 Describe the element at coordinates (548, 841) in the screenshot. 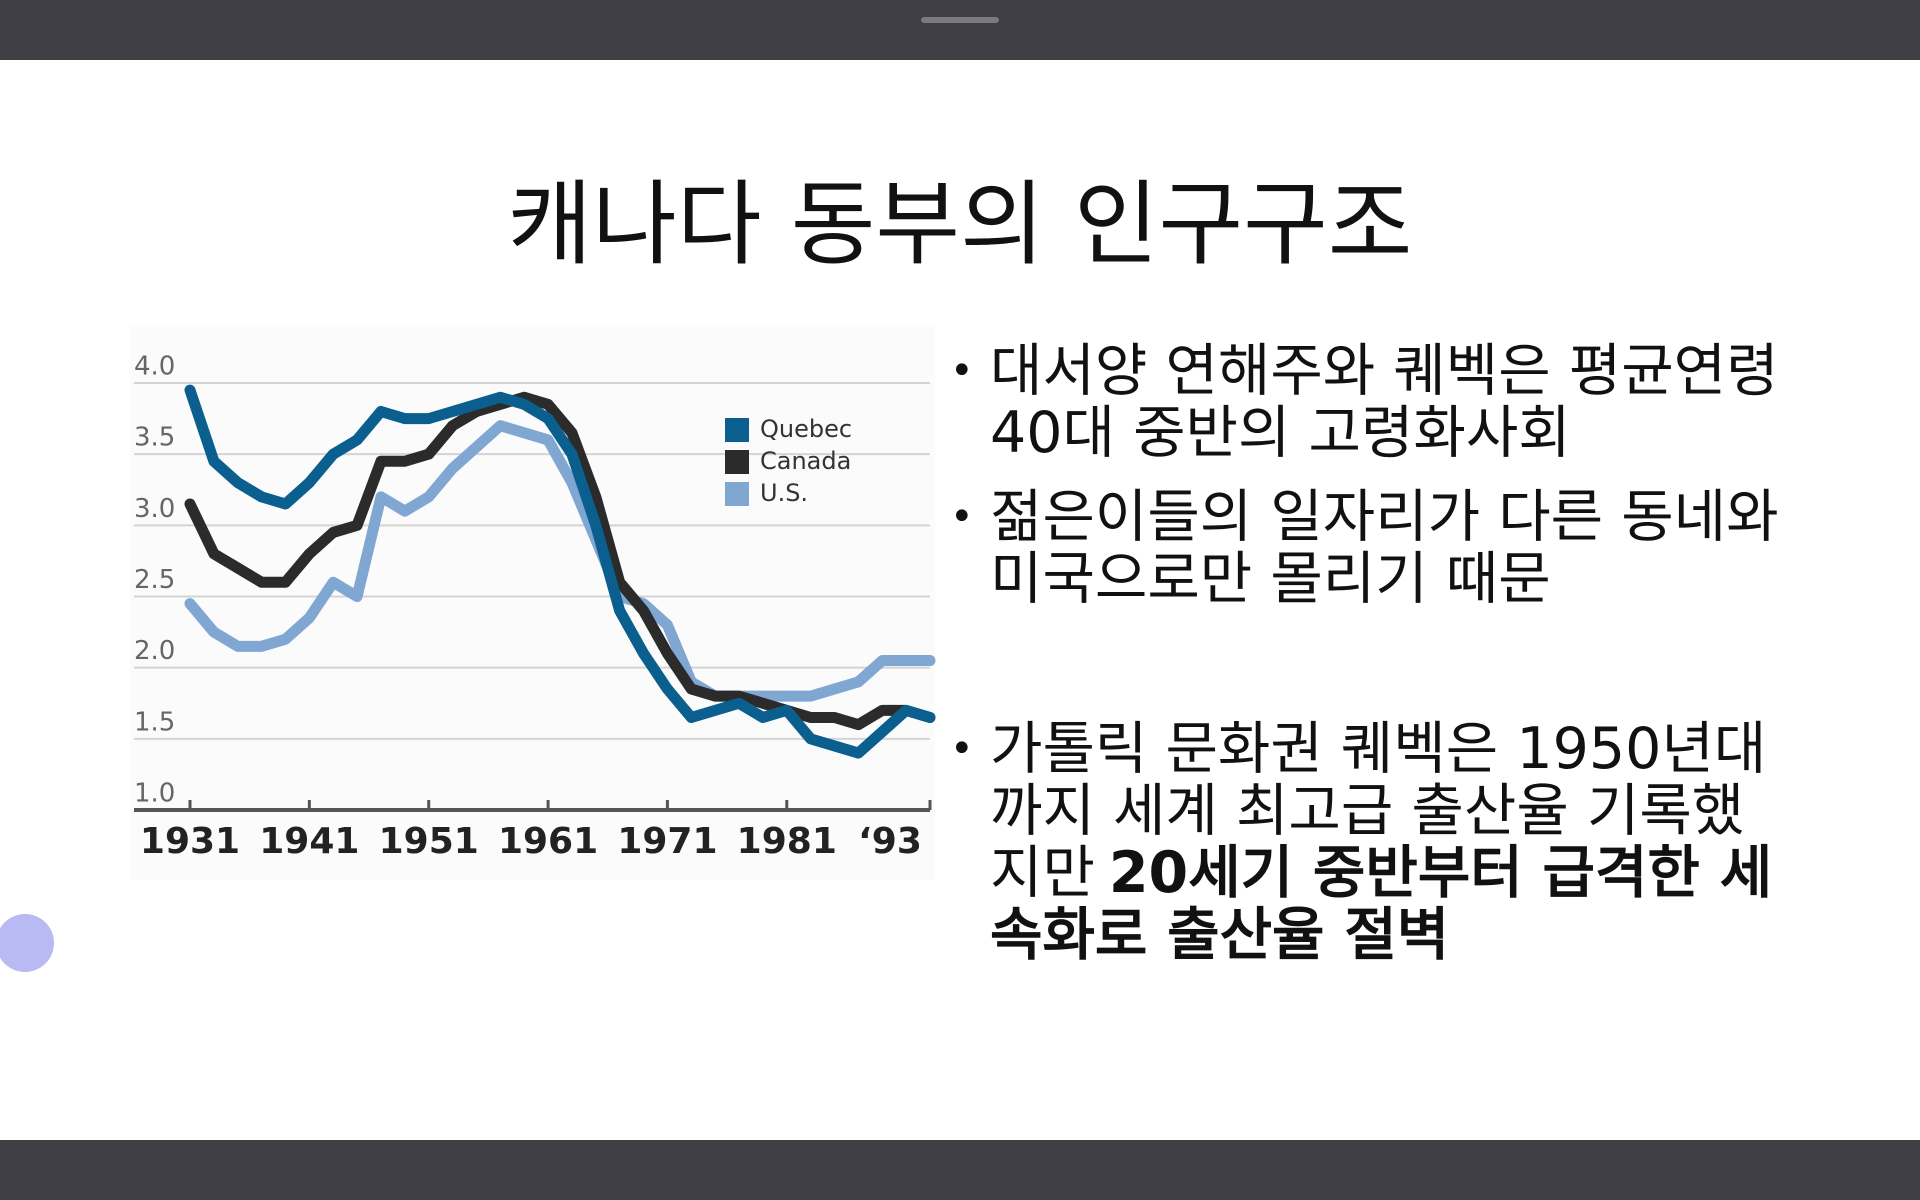

I see `x-tick-label: 1961` at that location.